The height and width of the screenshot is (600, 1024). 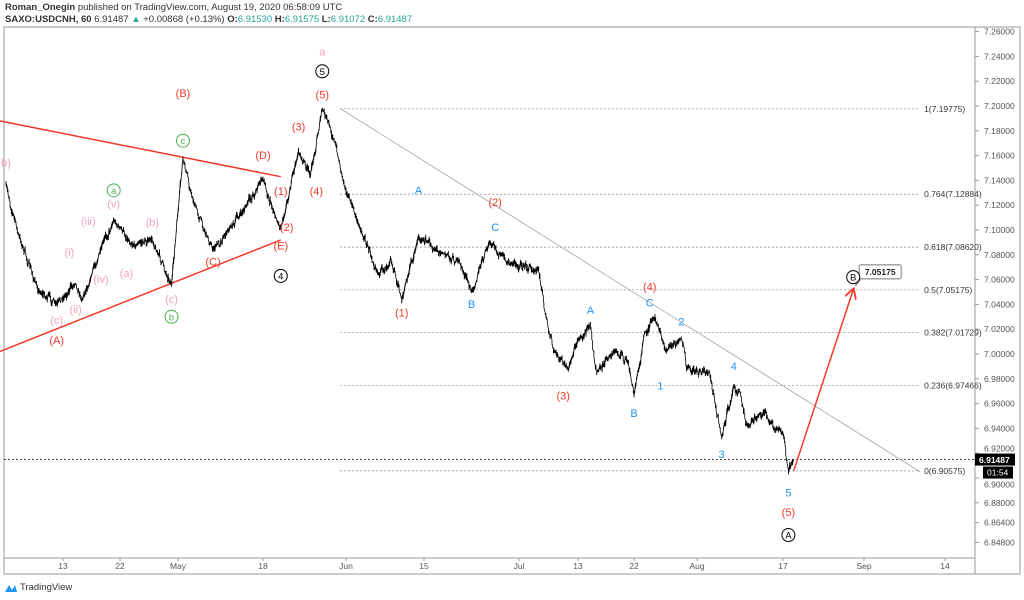 I want to click on wave-label: (ii), so click(x=76, y=310).